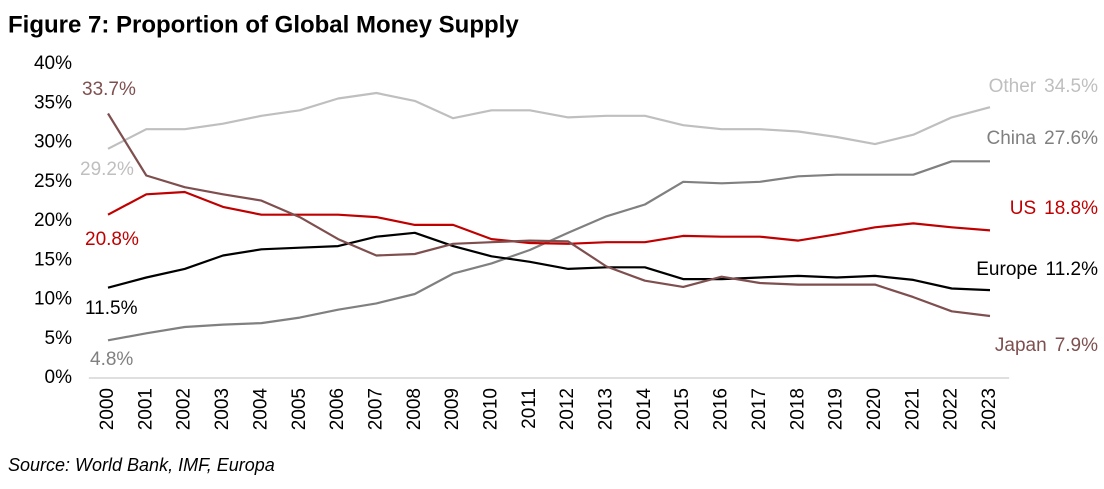  What do you see at coordinates (529, 408) in the screenshot?
I see `x-tick-label: 2011` at bounding box center [529, 408].